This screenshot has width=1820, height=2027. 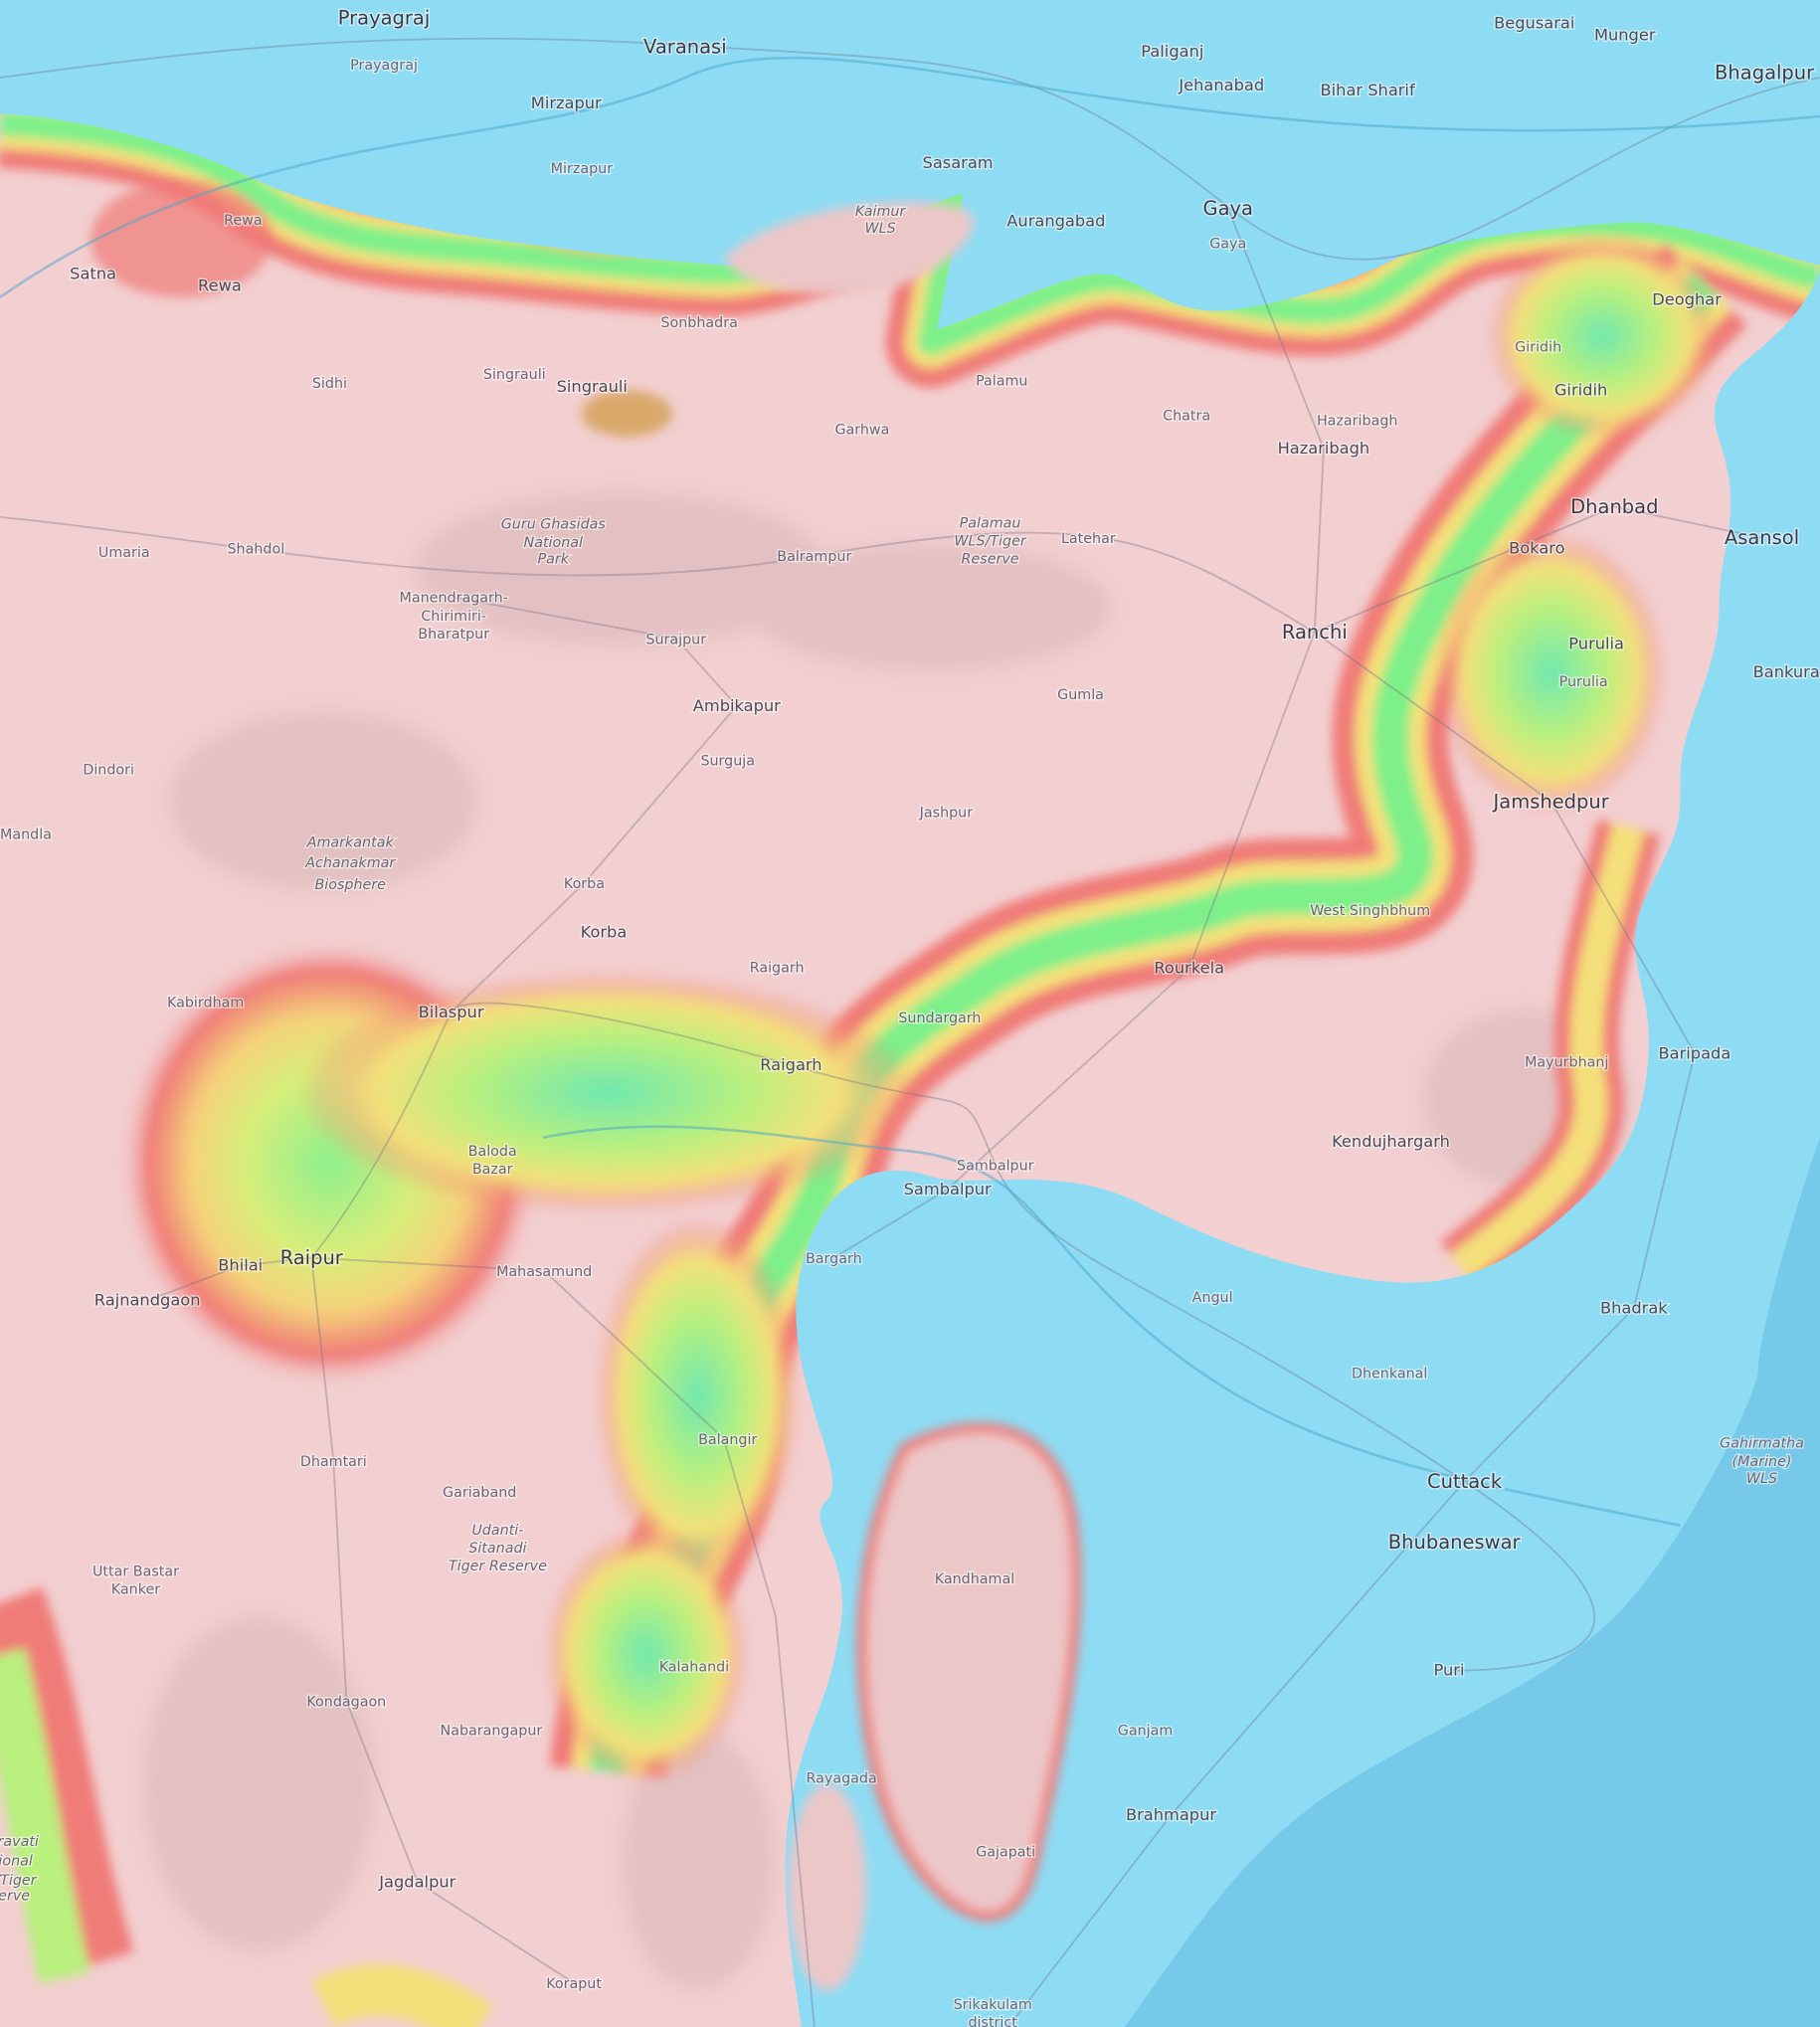 I want to click on place-label: Sidhi, so click(x=329, y=384).